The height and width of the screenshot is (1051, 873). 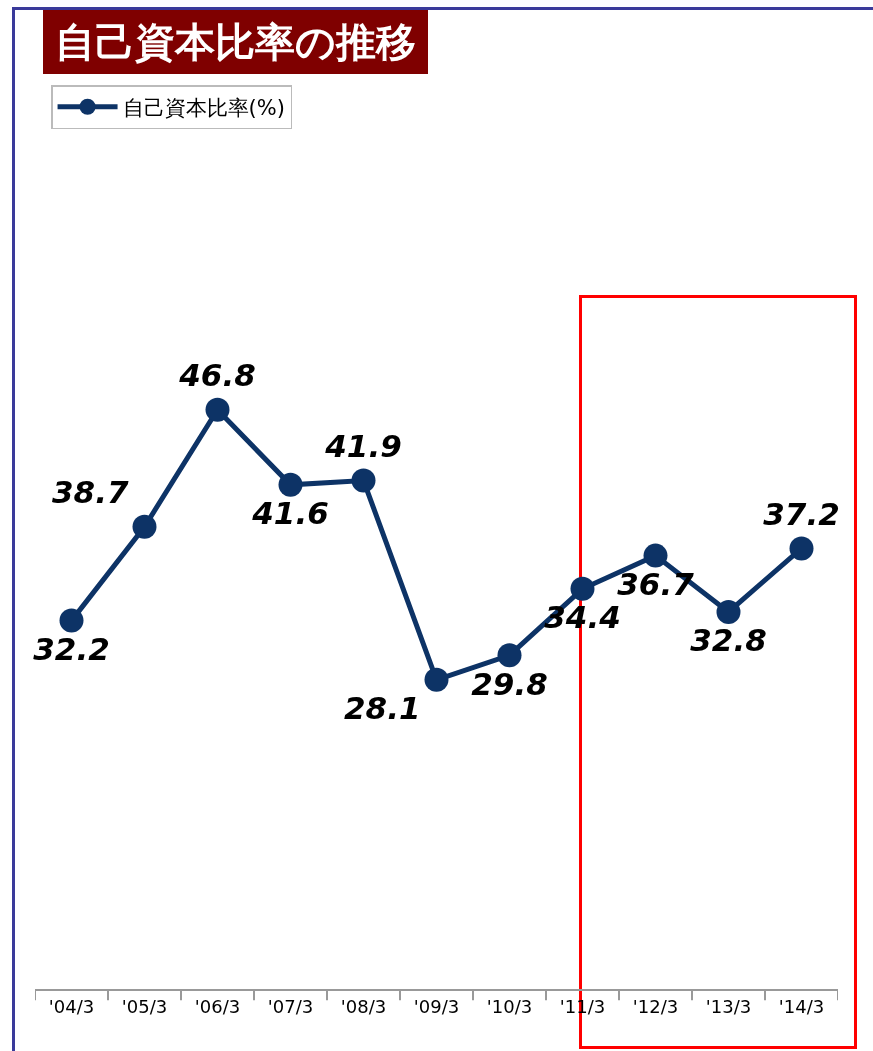 I want to click on data-label: 38.7, so click(x=90, y=491).